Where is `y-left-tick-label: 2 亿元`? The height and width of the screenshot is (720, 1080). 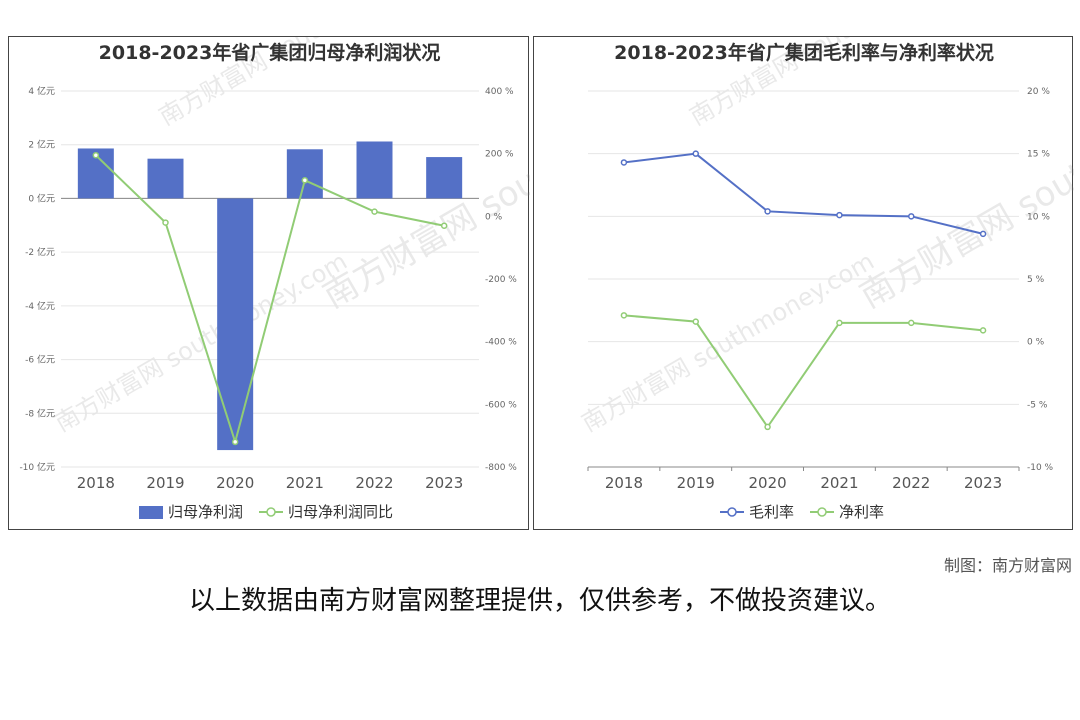 y-left-tick-label: 2 亿元 is located at coordinates (41, 145).